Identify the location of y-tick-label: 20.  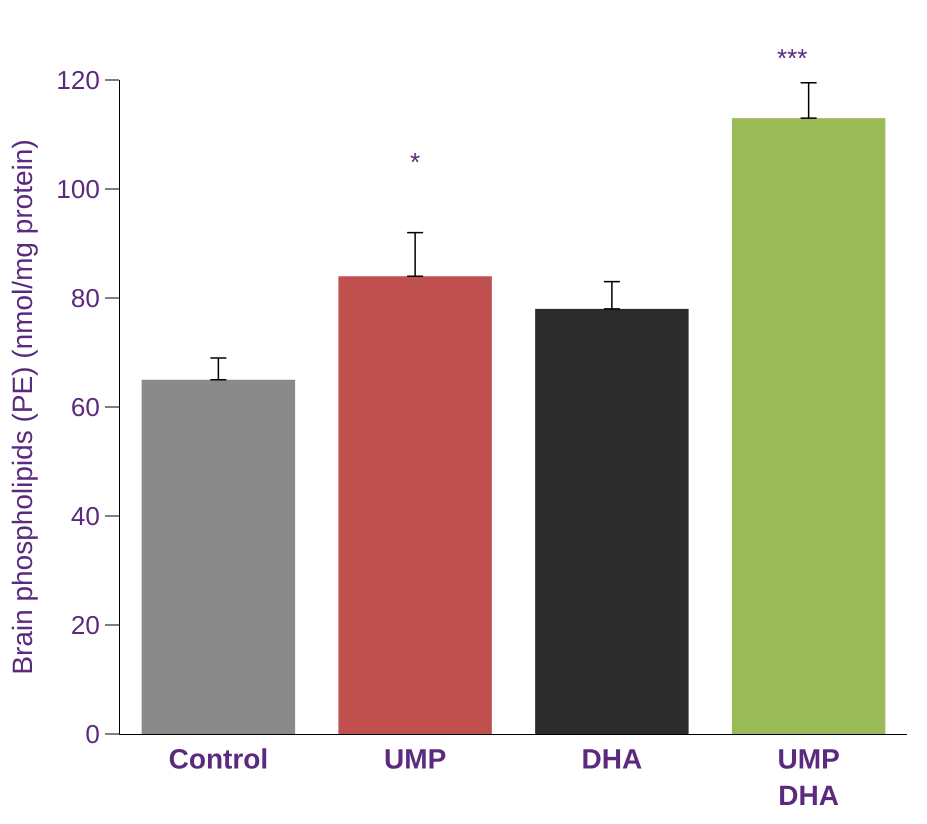
(85, 625).